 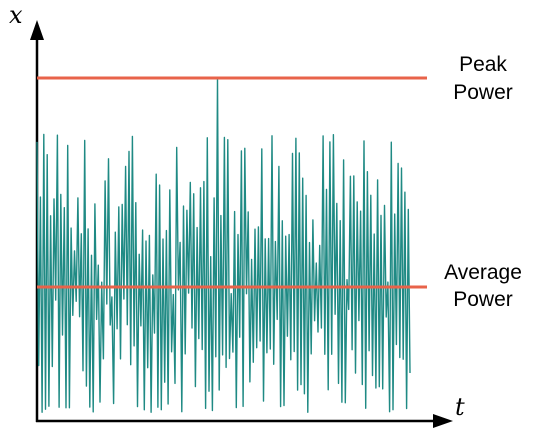 I want to click on peak-power-label-line-2: Power, so click(x=483, y=92).